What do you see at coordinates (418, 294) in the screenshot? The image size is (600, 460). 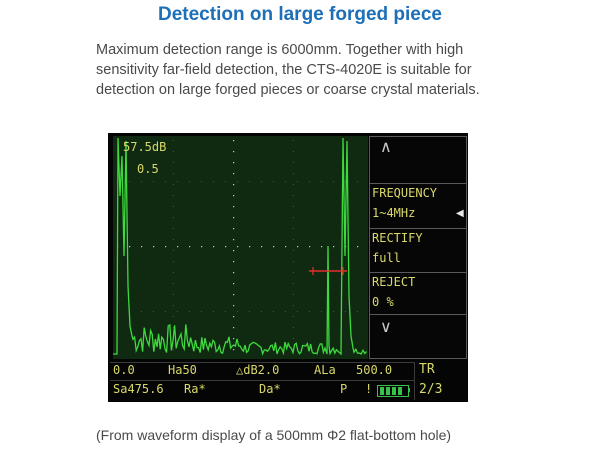 I see `reject-item: REJECT 0 %` at bounding box center [418, 294].